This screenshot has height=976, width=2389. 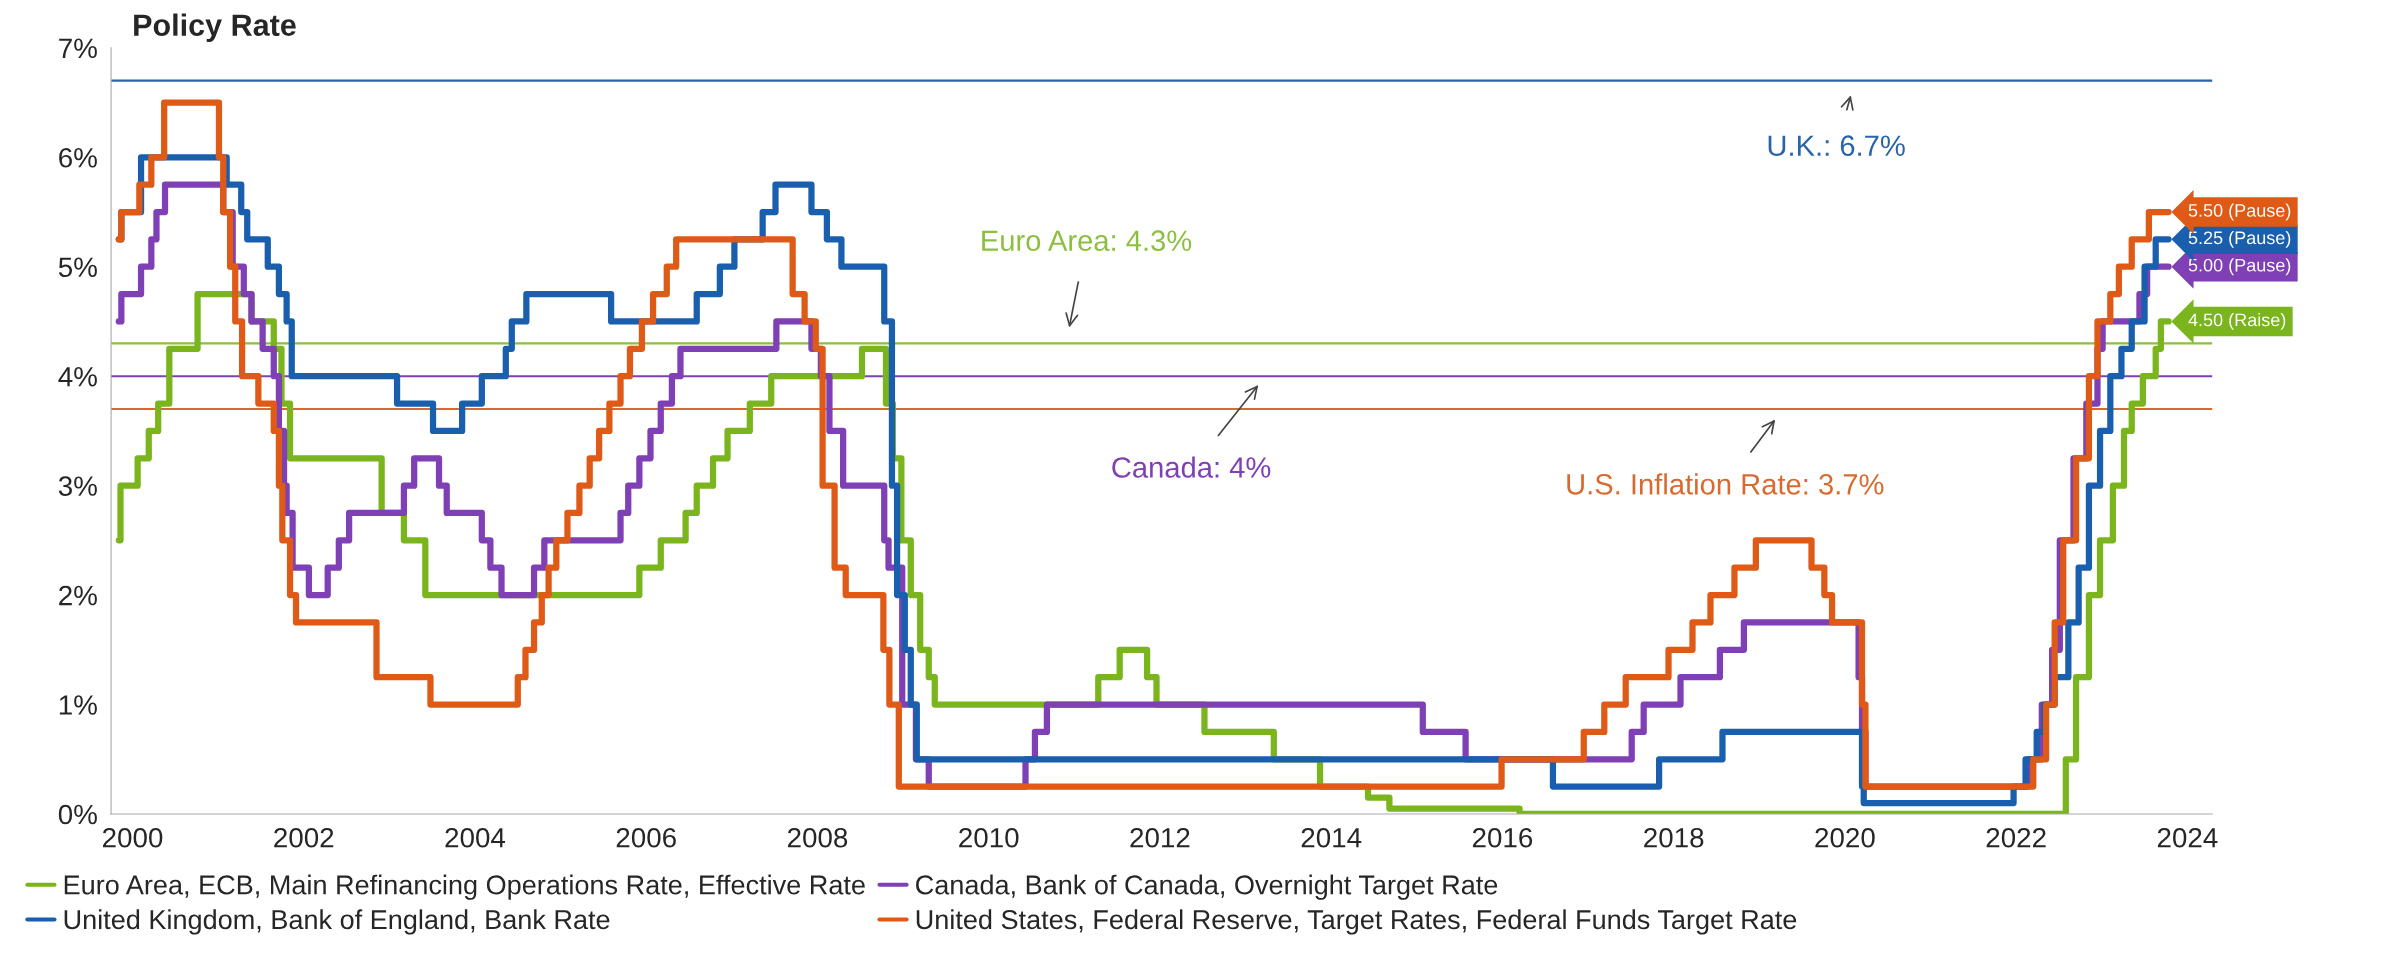 I want to click on x-tick-label: 2012, so click(x=1160, y=837).